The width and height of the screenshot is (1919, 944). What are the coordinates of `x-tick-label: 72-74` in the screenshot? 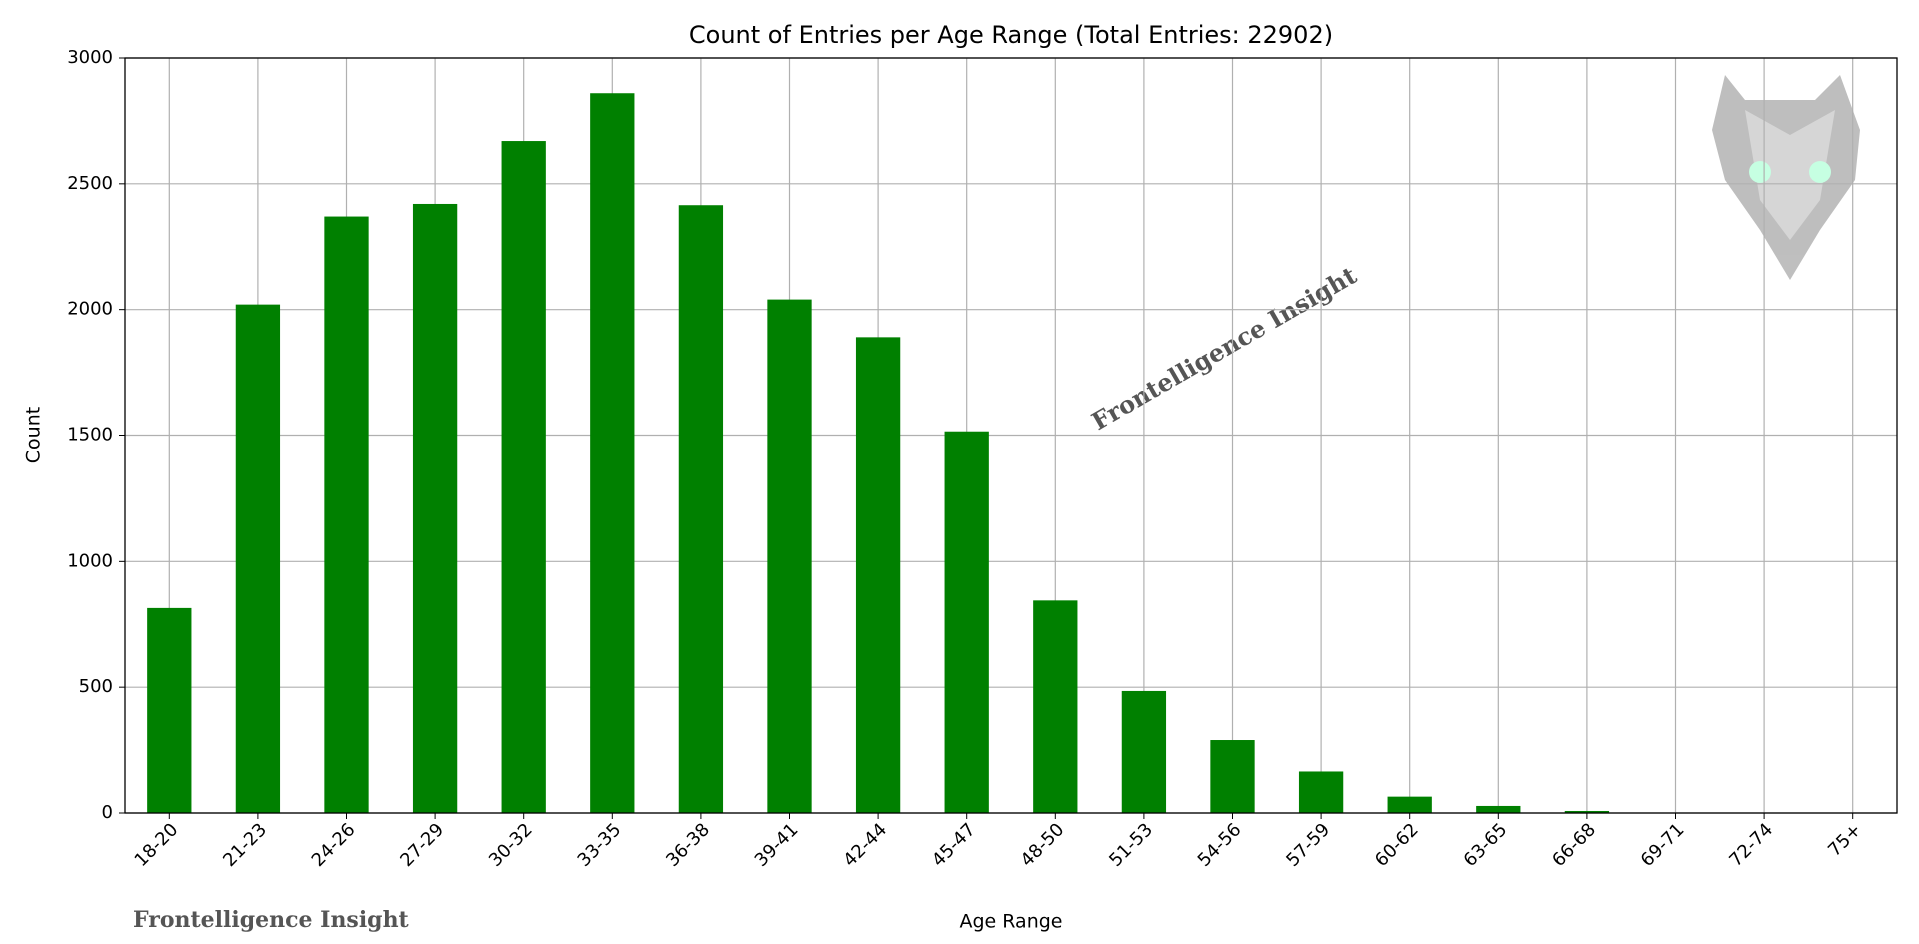 It's located at (1751, 845).